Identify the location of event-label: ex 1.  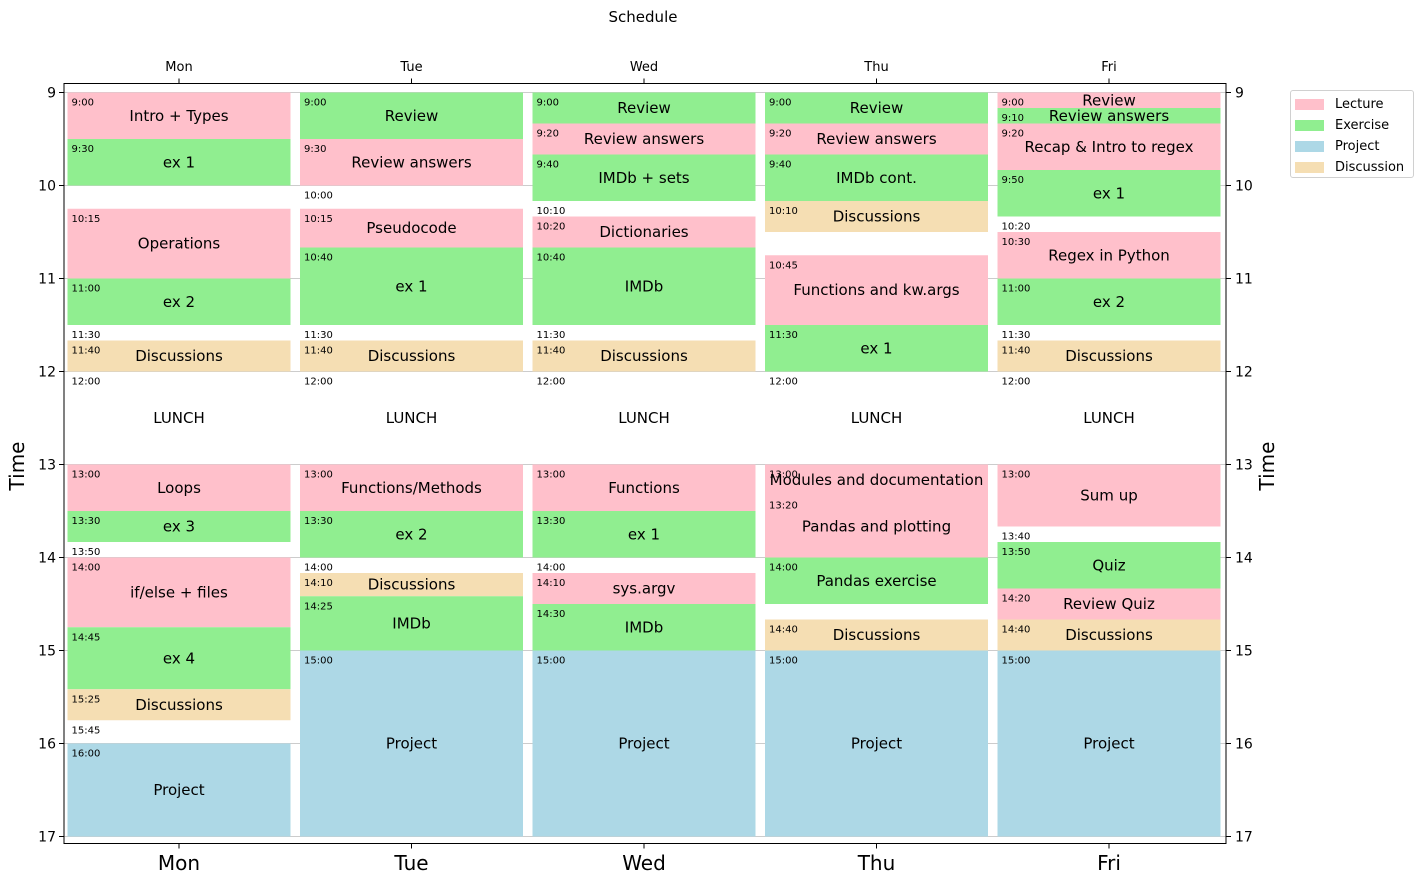
(411, 286).